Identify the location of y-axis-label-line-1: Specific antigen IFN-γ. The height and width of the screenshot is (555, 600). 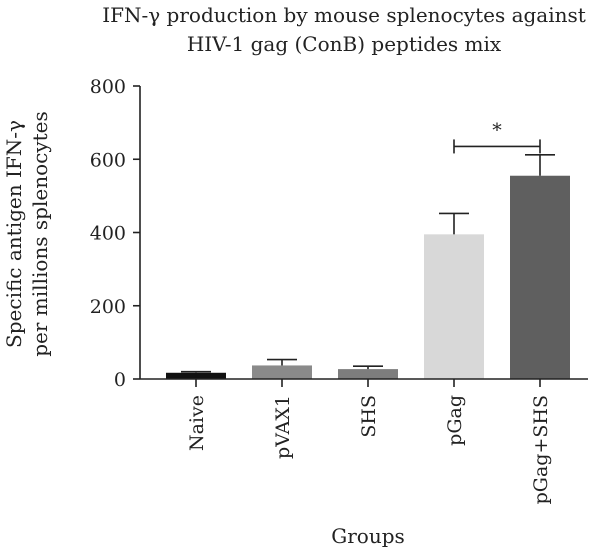
(14, 234).